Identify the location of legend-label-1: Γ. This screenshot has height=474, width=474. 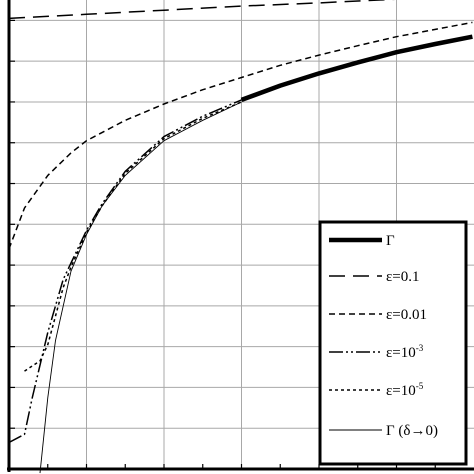
(390, 241).